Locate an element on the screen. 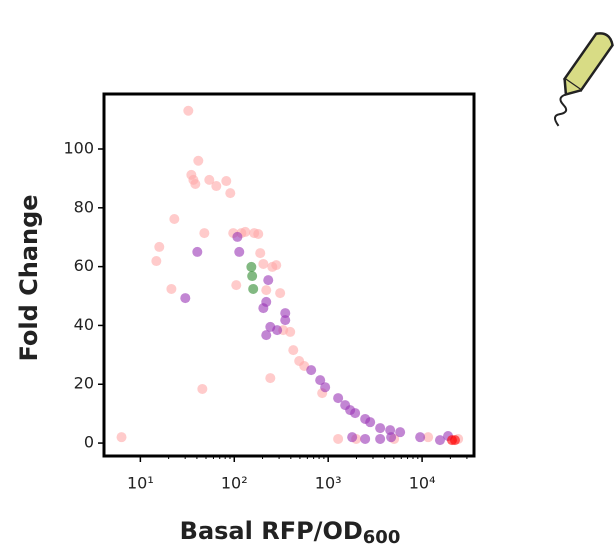 This screenshot has width=614, height=552. x-axis-label: Basal RFP/OD600 is located at coordinates (290, 532).